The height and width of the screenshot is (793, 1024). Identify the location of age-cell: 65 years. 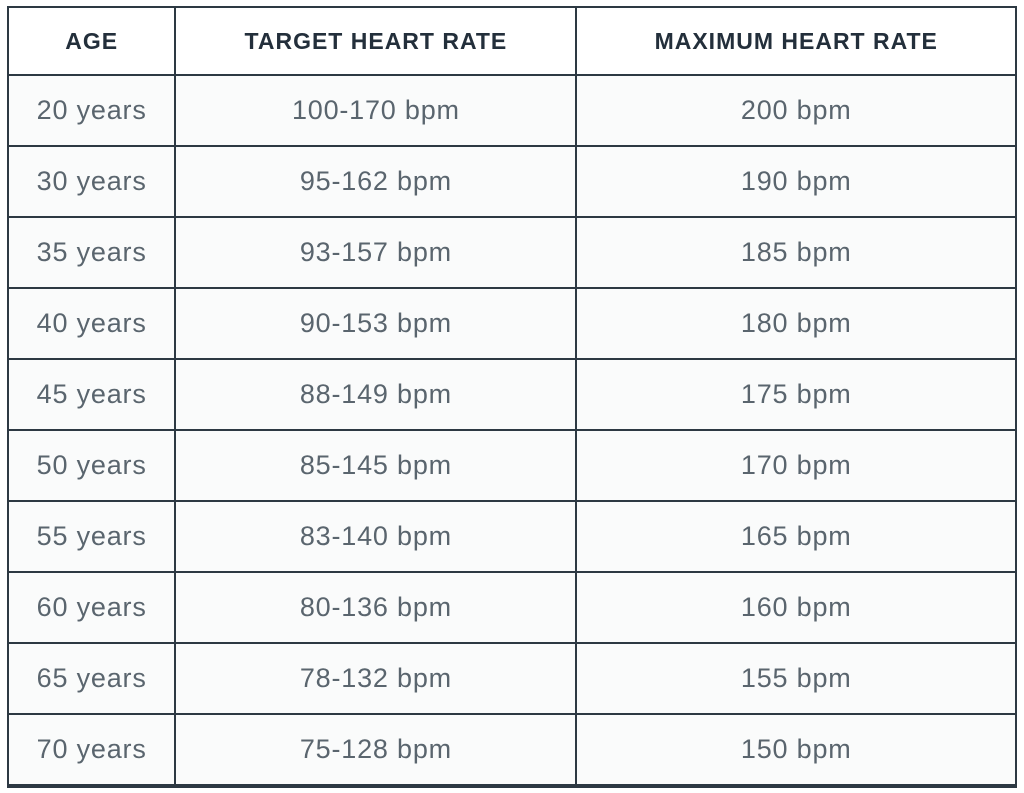
(91, 678).